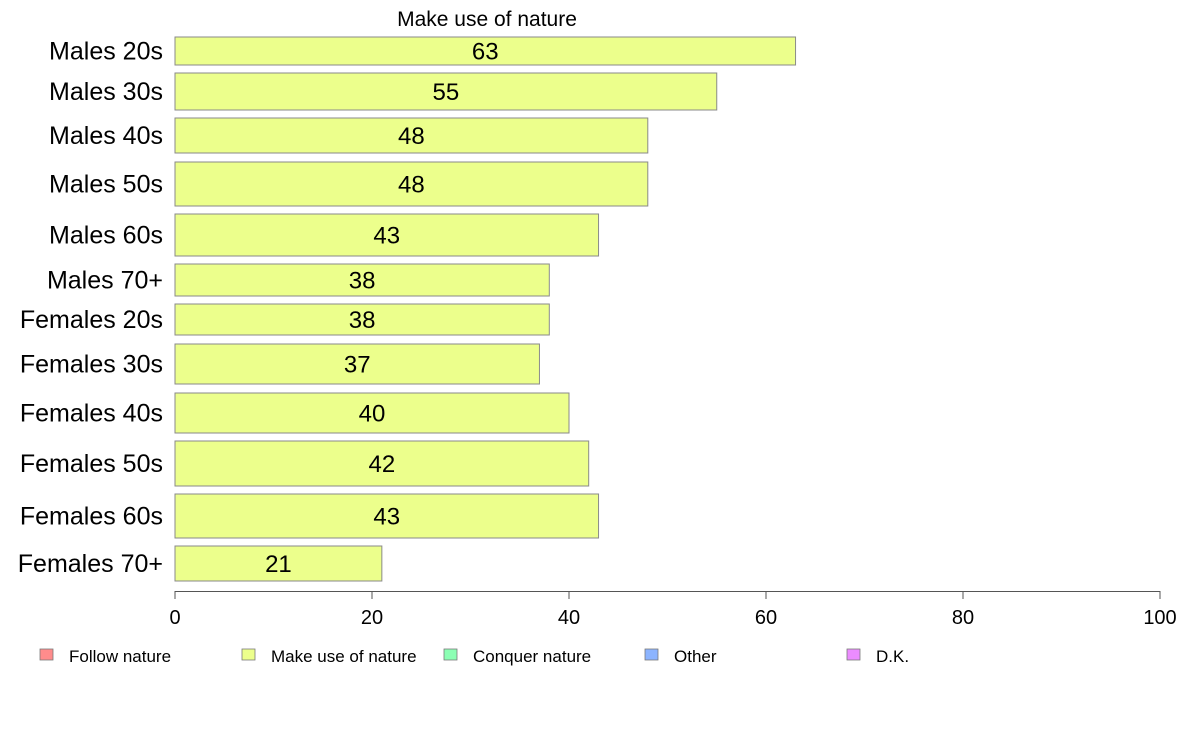 The width and height of the screenshot is (1188, 736). Describe the element at coordinates (487, 19) in the screenshot. I see `chart-title: Make use of nature` at that location.